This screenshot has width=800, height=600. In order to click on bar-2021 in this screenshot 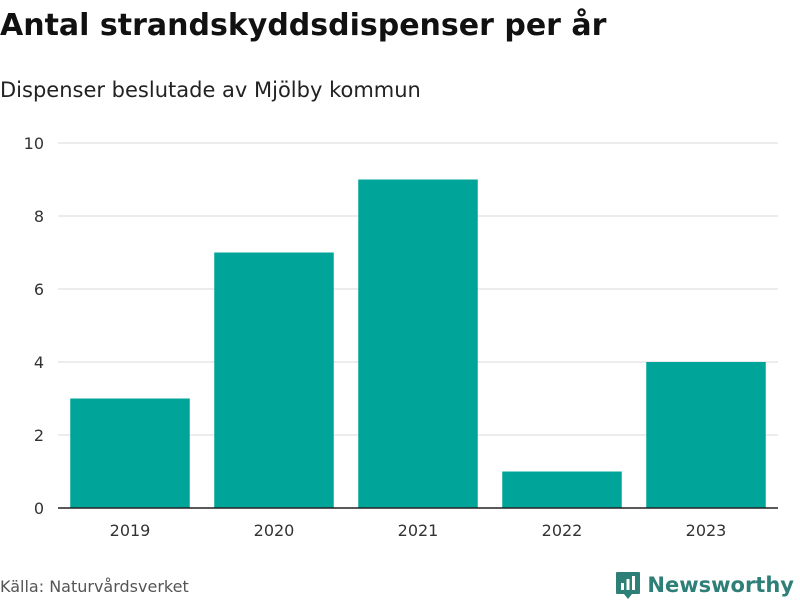, I will do `click(418, 344)`.